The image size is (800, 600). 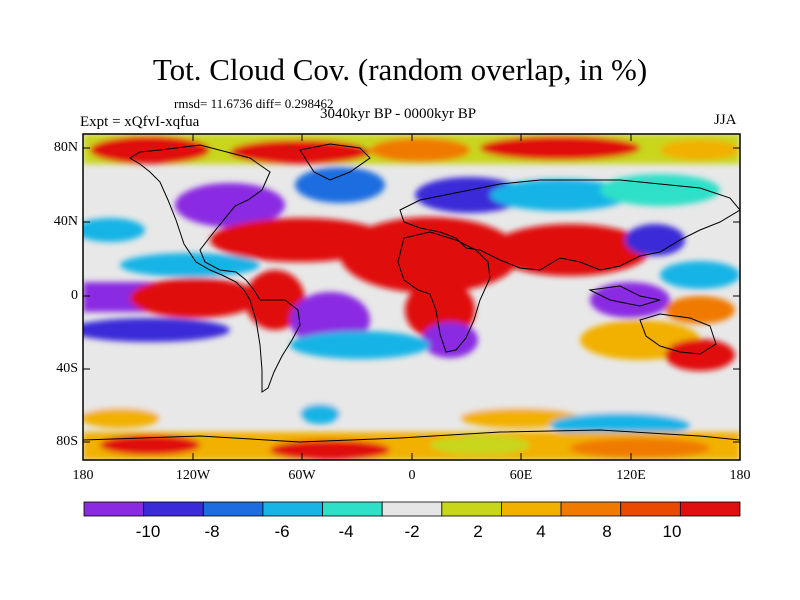 I want to click on colorbar-tick-label: -2, so click(x=412, y=531).